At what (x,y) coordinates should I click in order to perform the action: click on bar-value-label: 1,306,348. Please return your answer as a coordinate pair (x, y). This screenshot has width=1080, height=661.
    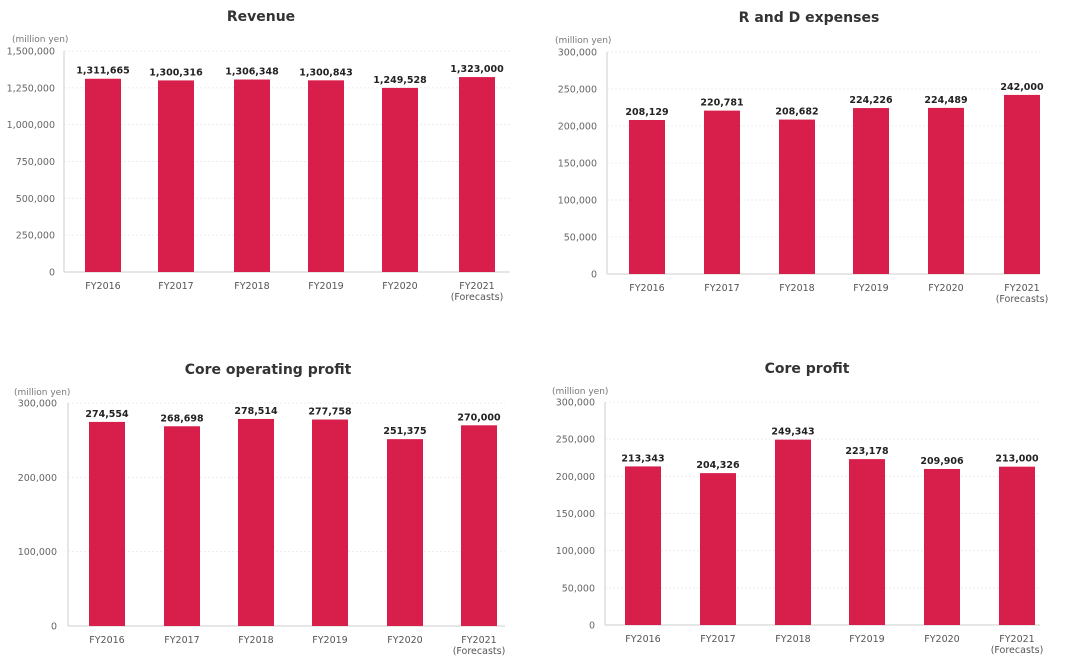
    Looking at the image, I should click on (252, 72).